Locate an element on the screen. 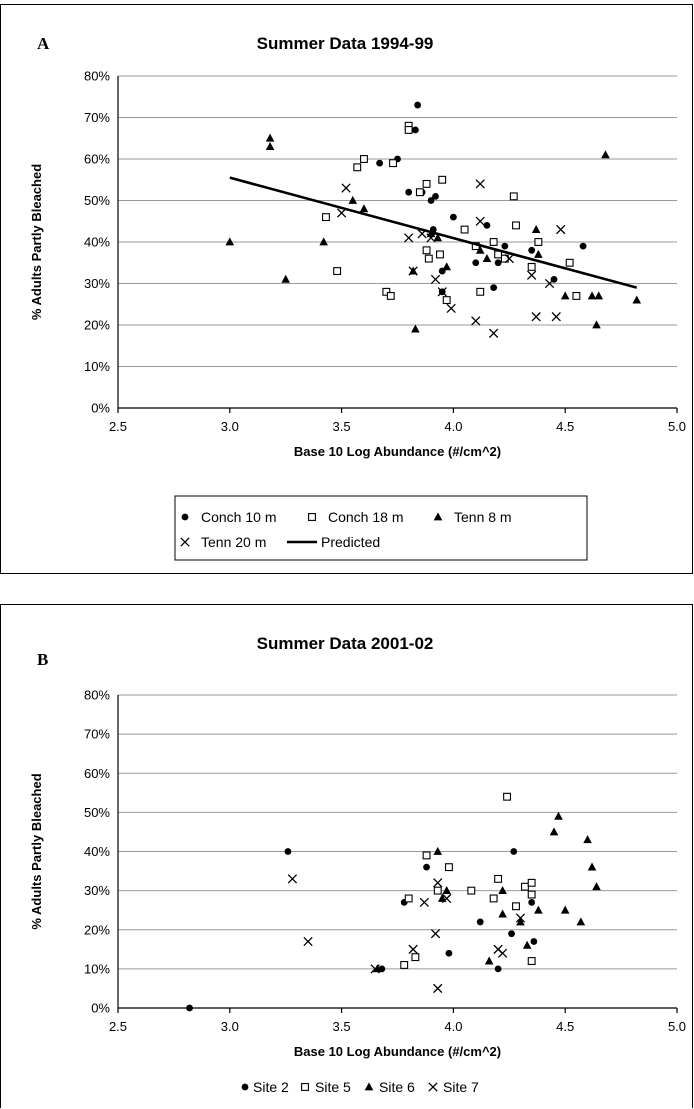 The width and height of the screenshot is (694, 1109). chart-1-x-tick-label: 5.0 is located at coordinates (677, 1026).